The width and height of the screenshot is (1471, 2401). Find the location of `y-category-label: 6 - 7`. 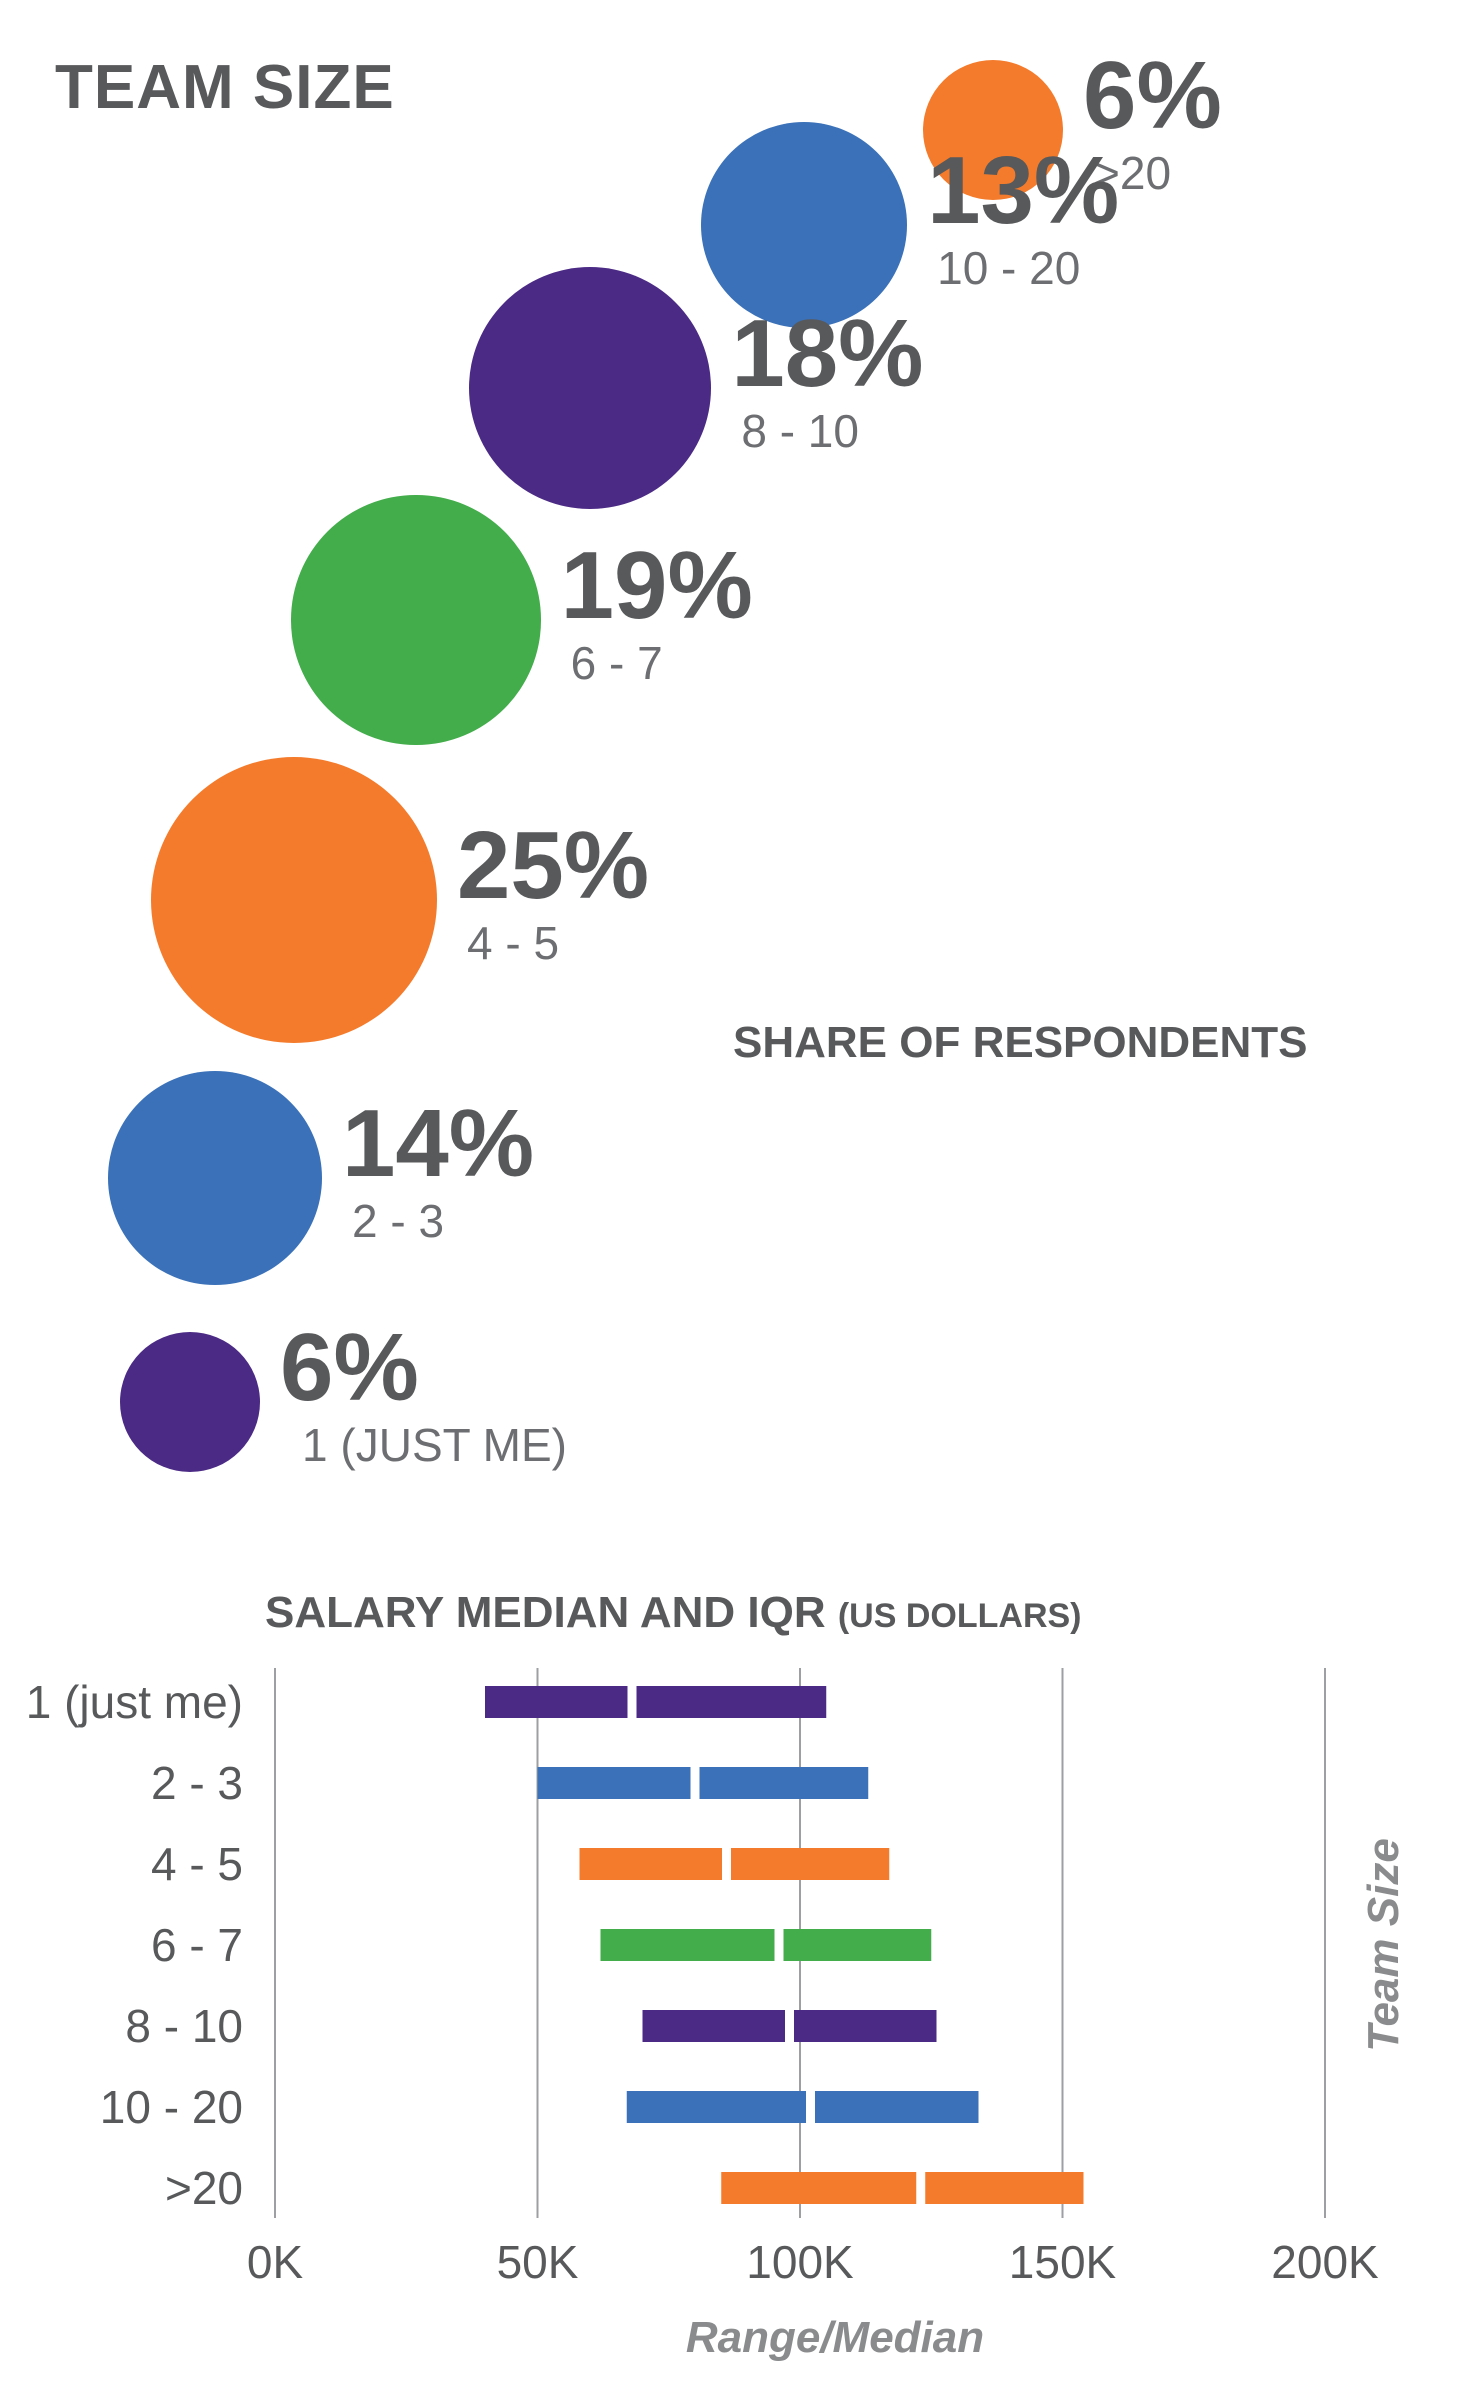

y-category-label: 6 - 7 is located at coordinates (197, 1945).